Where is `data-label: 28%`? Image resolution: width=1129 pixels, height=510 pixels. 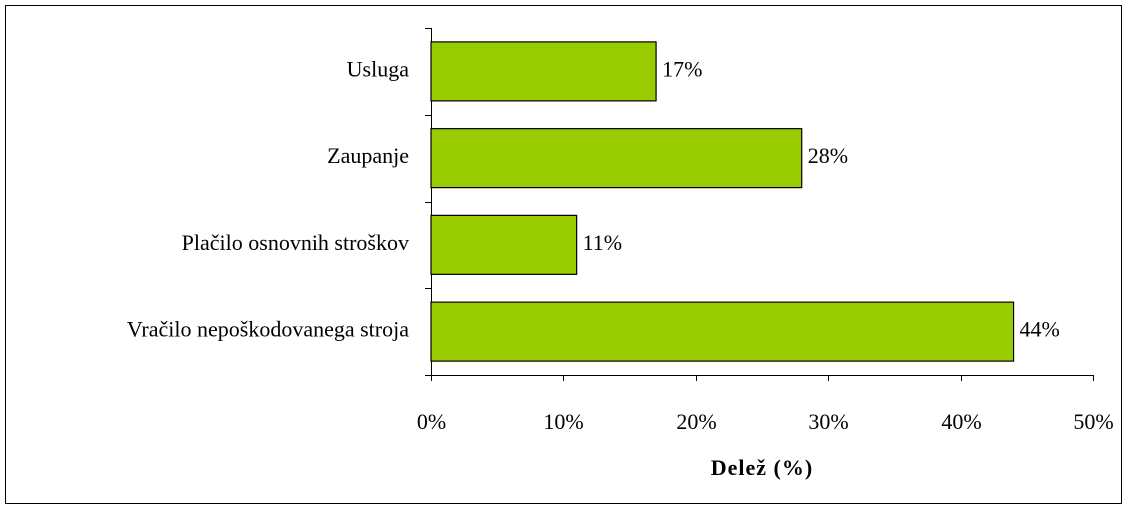 data-label: 28% is located at coordinates (828, 155).